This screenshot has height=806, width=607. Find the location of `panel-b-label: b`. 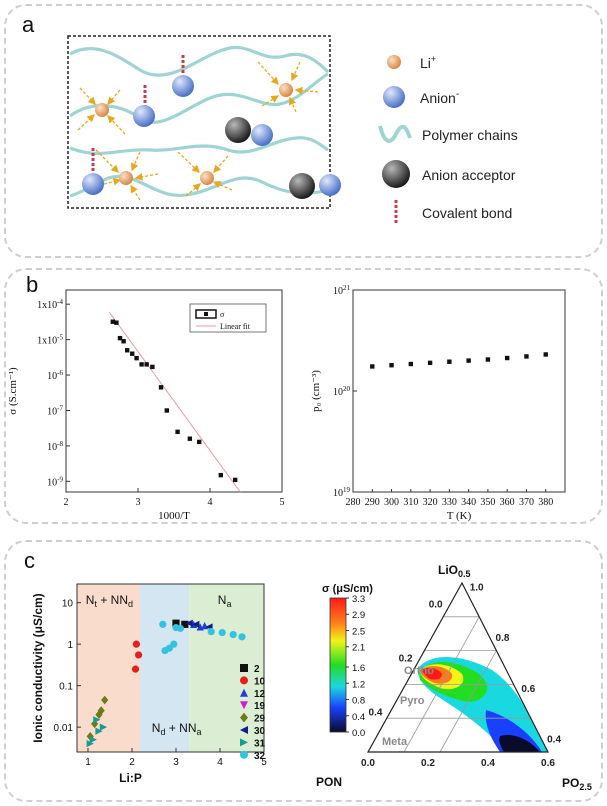

panel-b-label: b is located at coordinates (32, 284).